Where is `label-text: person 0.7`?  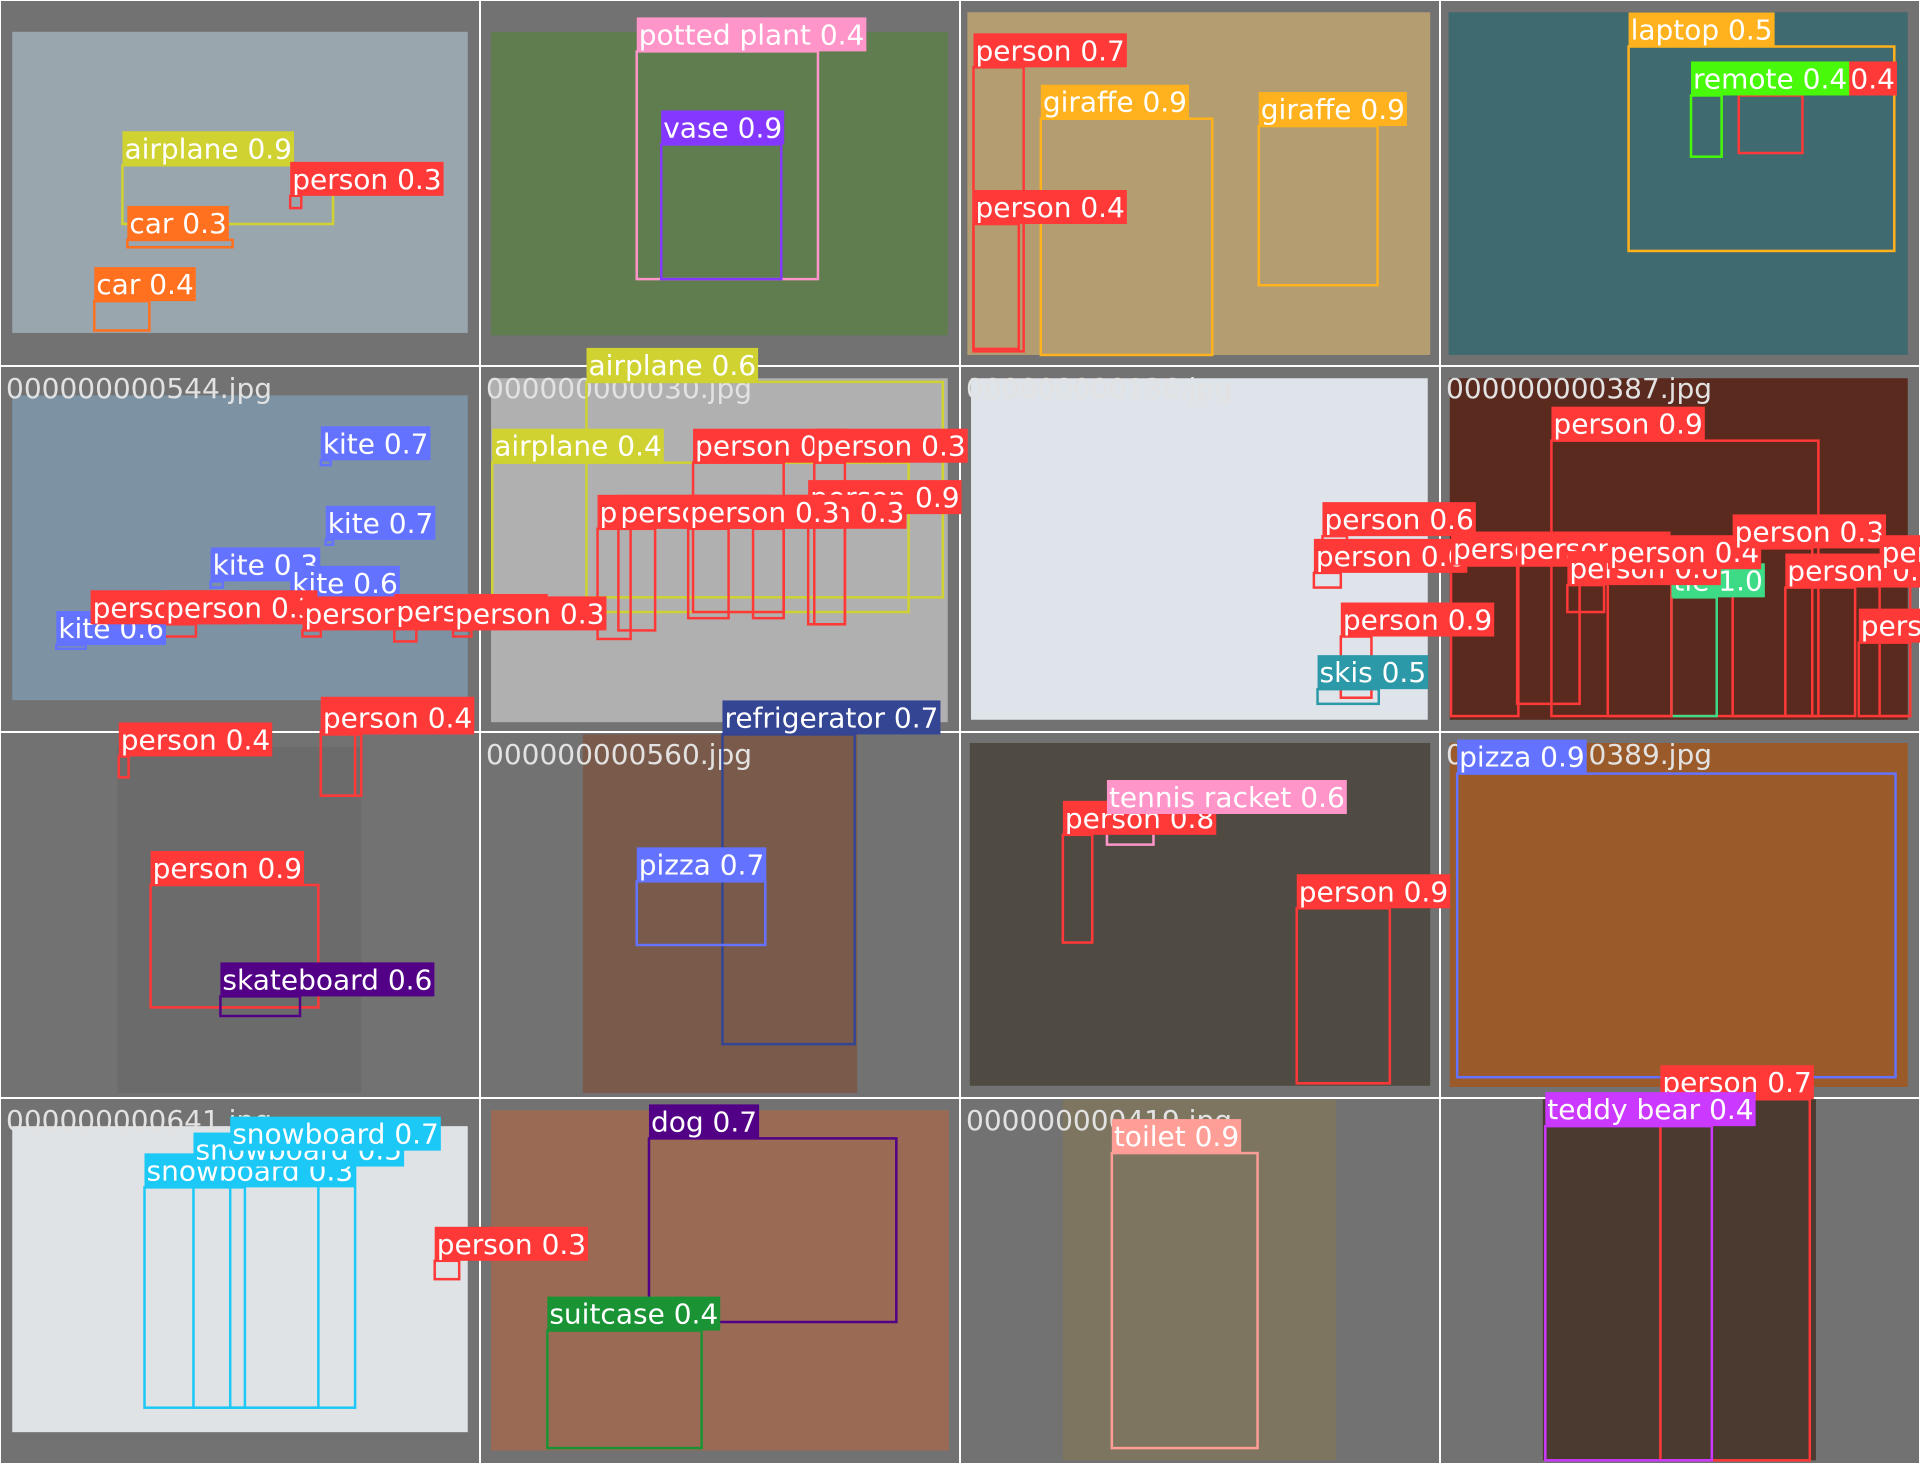 label-text: person 0.7 is located at coordinates (1049, 50).